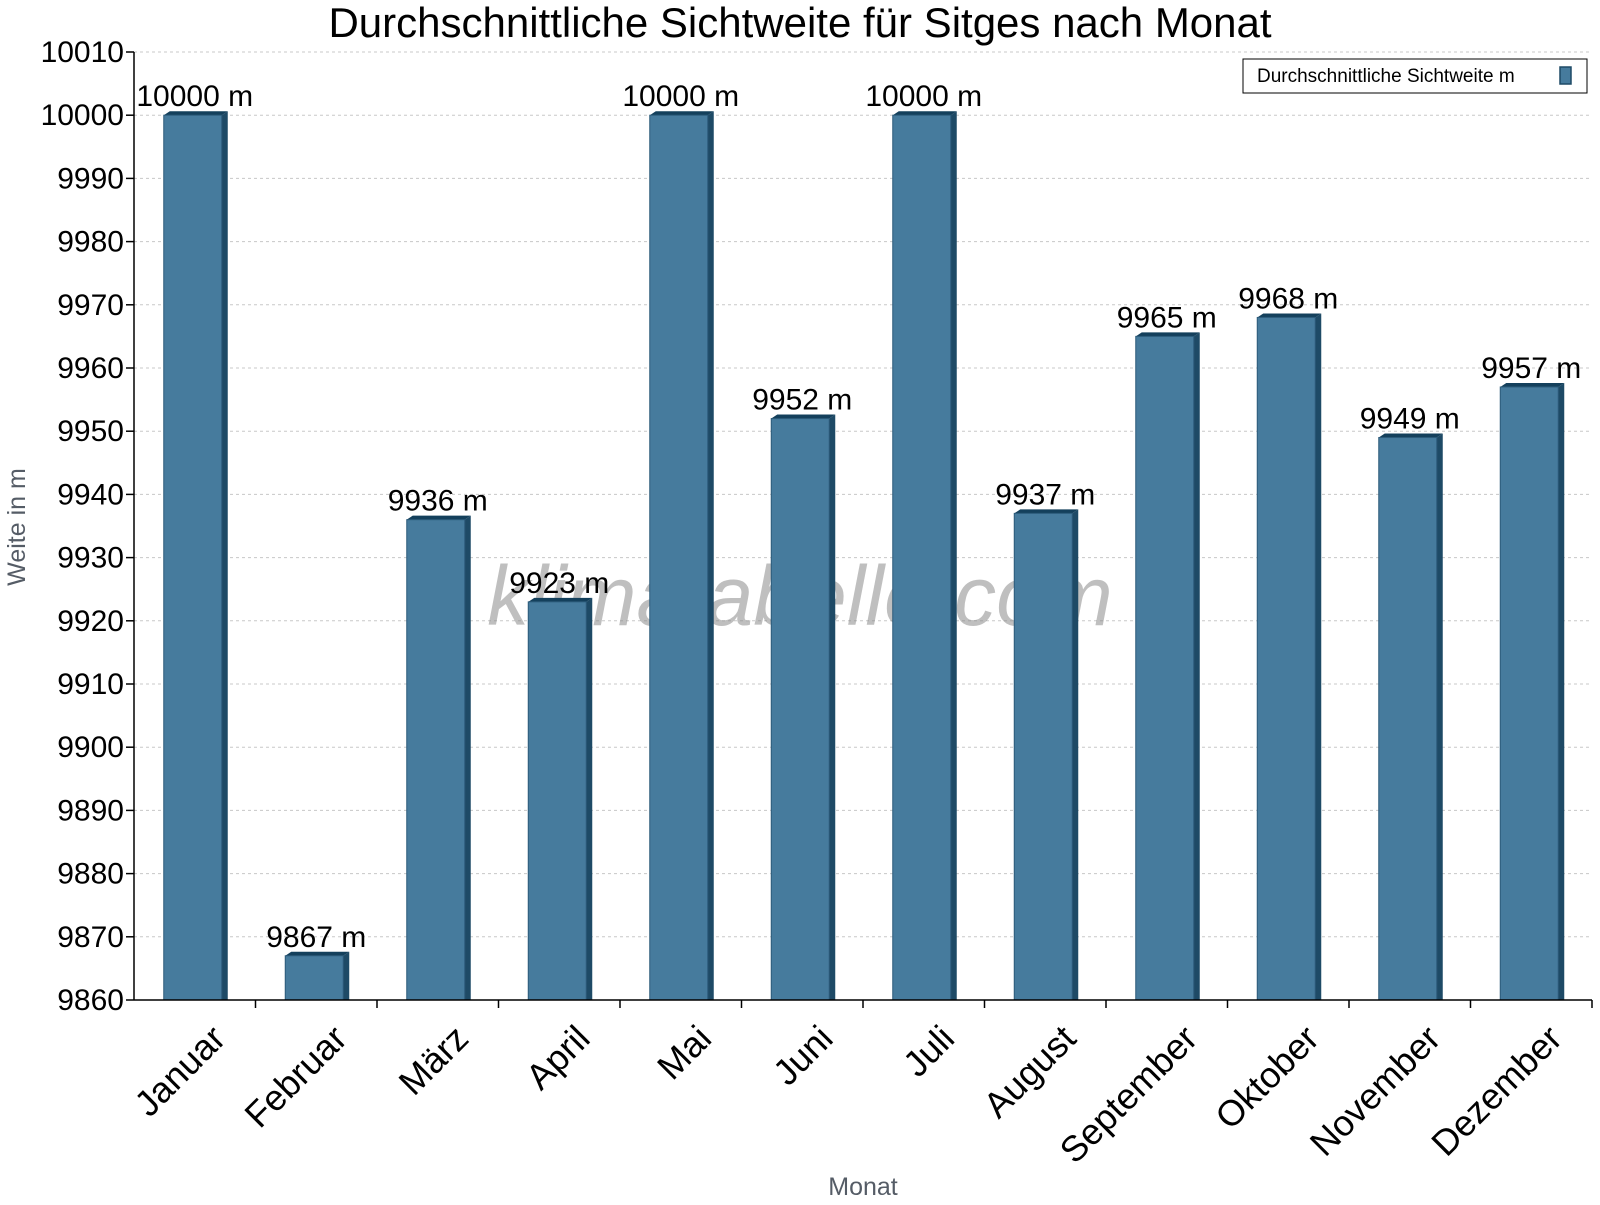  What do you see at coordinates (1386, 76) in the screenshot?
I see `legend-label: Durchschnittliche Sichtweite m` at bounding box center [1386, 76].